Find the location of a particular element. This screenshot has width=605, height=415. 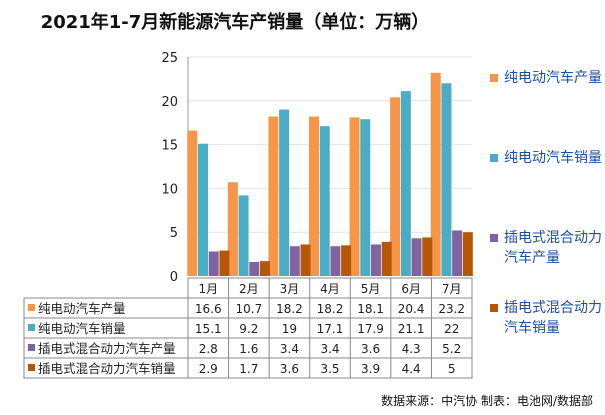

data-label: 3.9 is located at coordinates (370, 369).